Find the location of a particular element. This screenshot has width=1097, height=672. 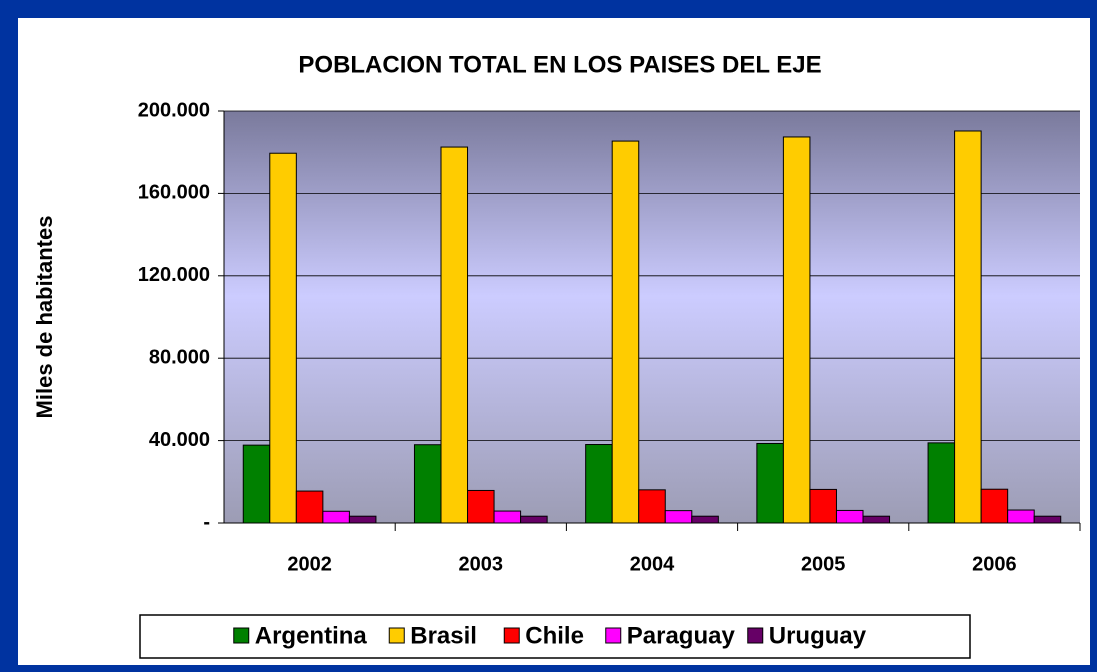

y-axis-label: Miles de habitantes is located at coordinates (44, 317).